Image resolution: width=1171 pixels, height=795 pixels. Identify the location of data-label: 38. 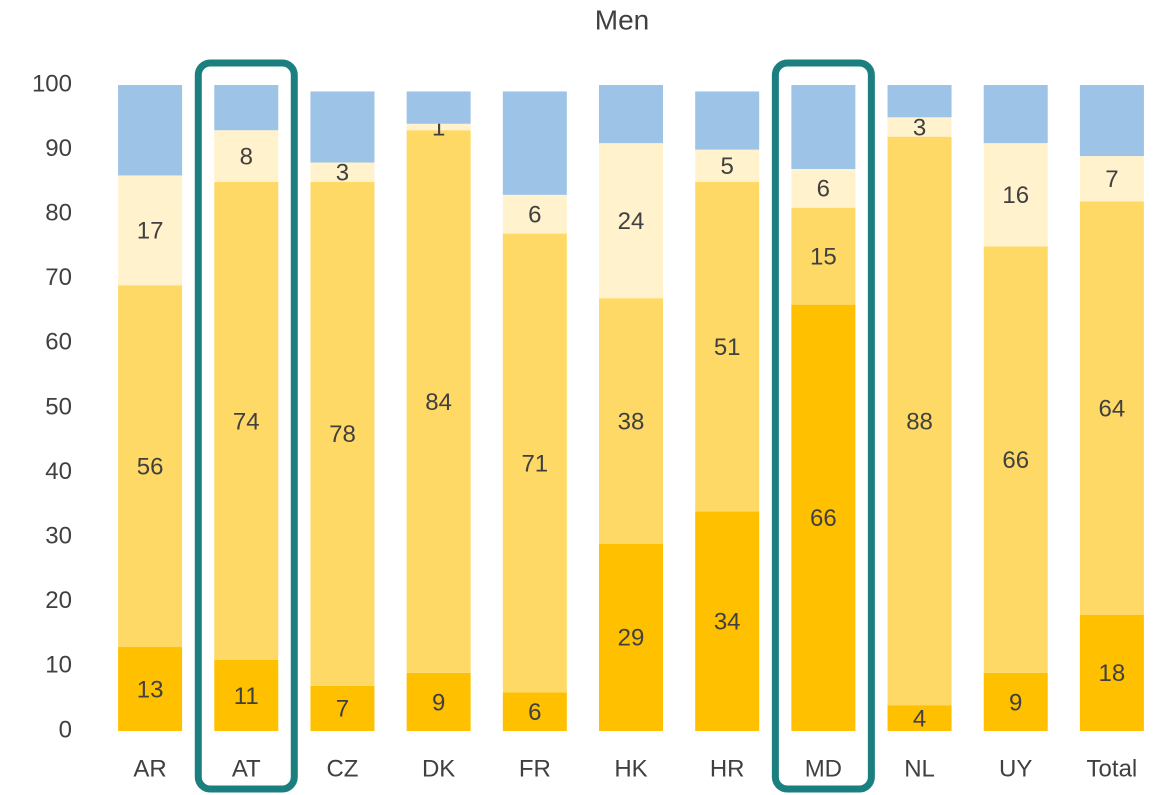
(631, 421).